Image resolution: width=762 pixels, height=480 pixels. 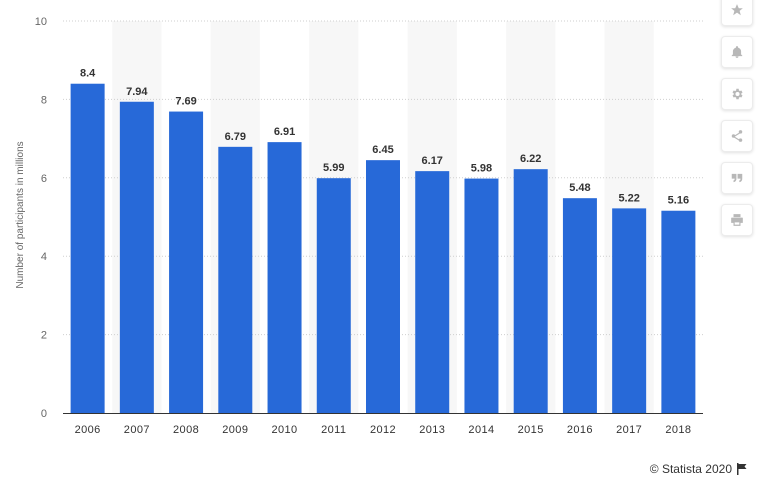 I want to click on x-tick-label: 2015, so click(x=531, y=430).